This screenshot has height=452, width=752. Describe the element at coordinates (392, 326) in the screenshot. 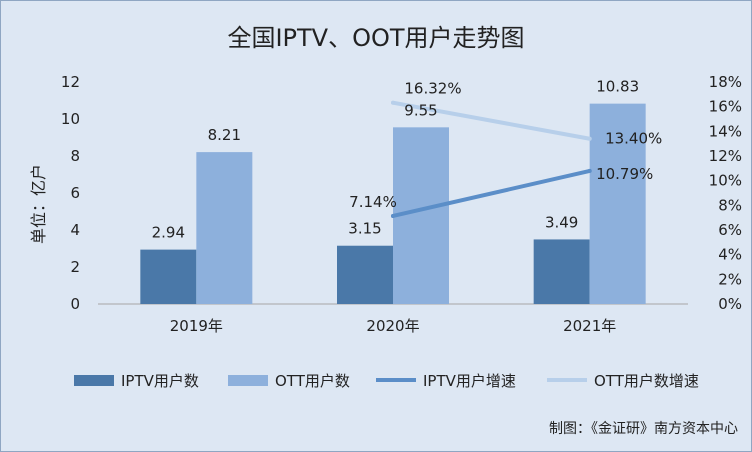

I see `x-tick-label: 2020年` at that location.